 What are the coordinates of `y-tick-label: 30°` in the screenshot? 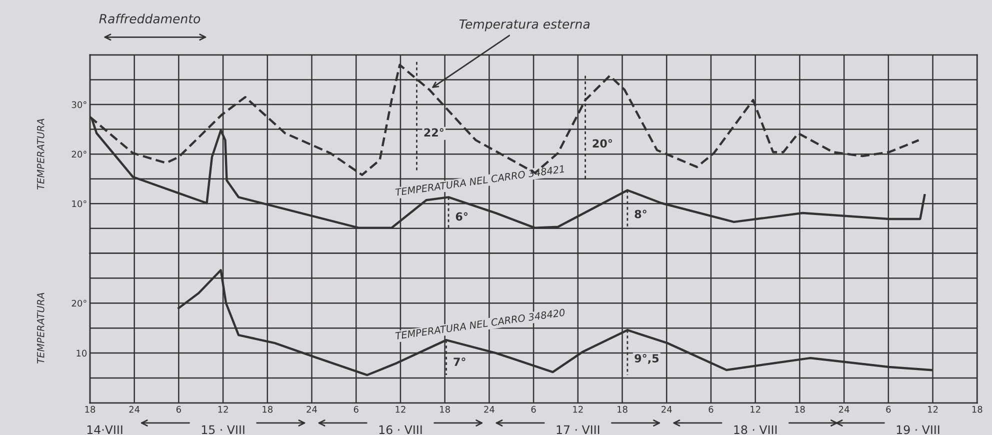 It's located at (79, 104).